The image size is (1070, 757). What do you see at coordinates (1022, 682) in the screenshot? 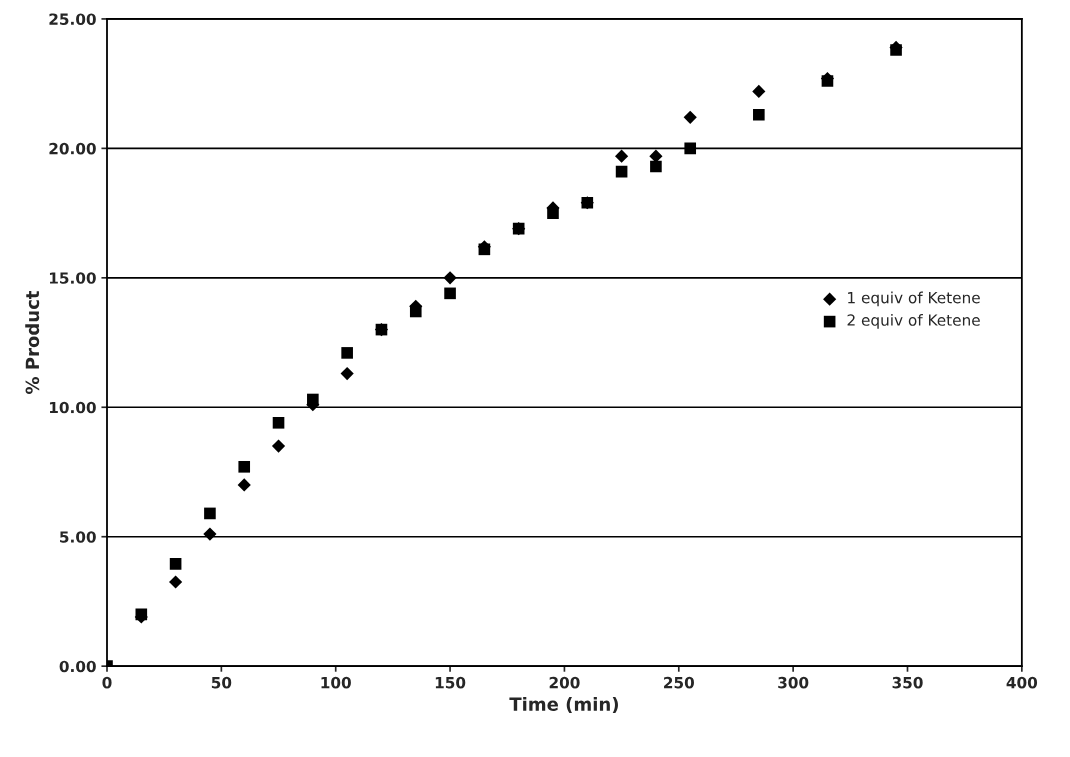
I see `x-tick-label: 400` at bounding box center [1022, 682].